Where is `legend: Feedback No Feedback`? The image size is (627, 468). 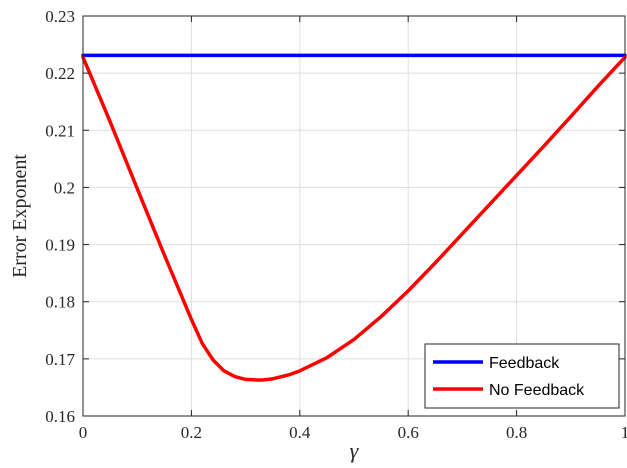 legend: Feedback No Feedback is located at coordinates (522, 376).